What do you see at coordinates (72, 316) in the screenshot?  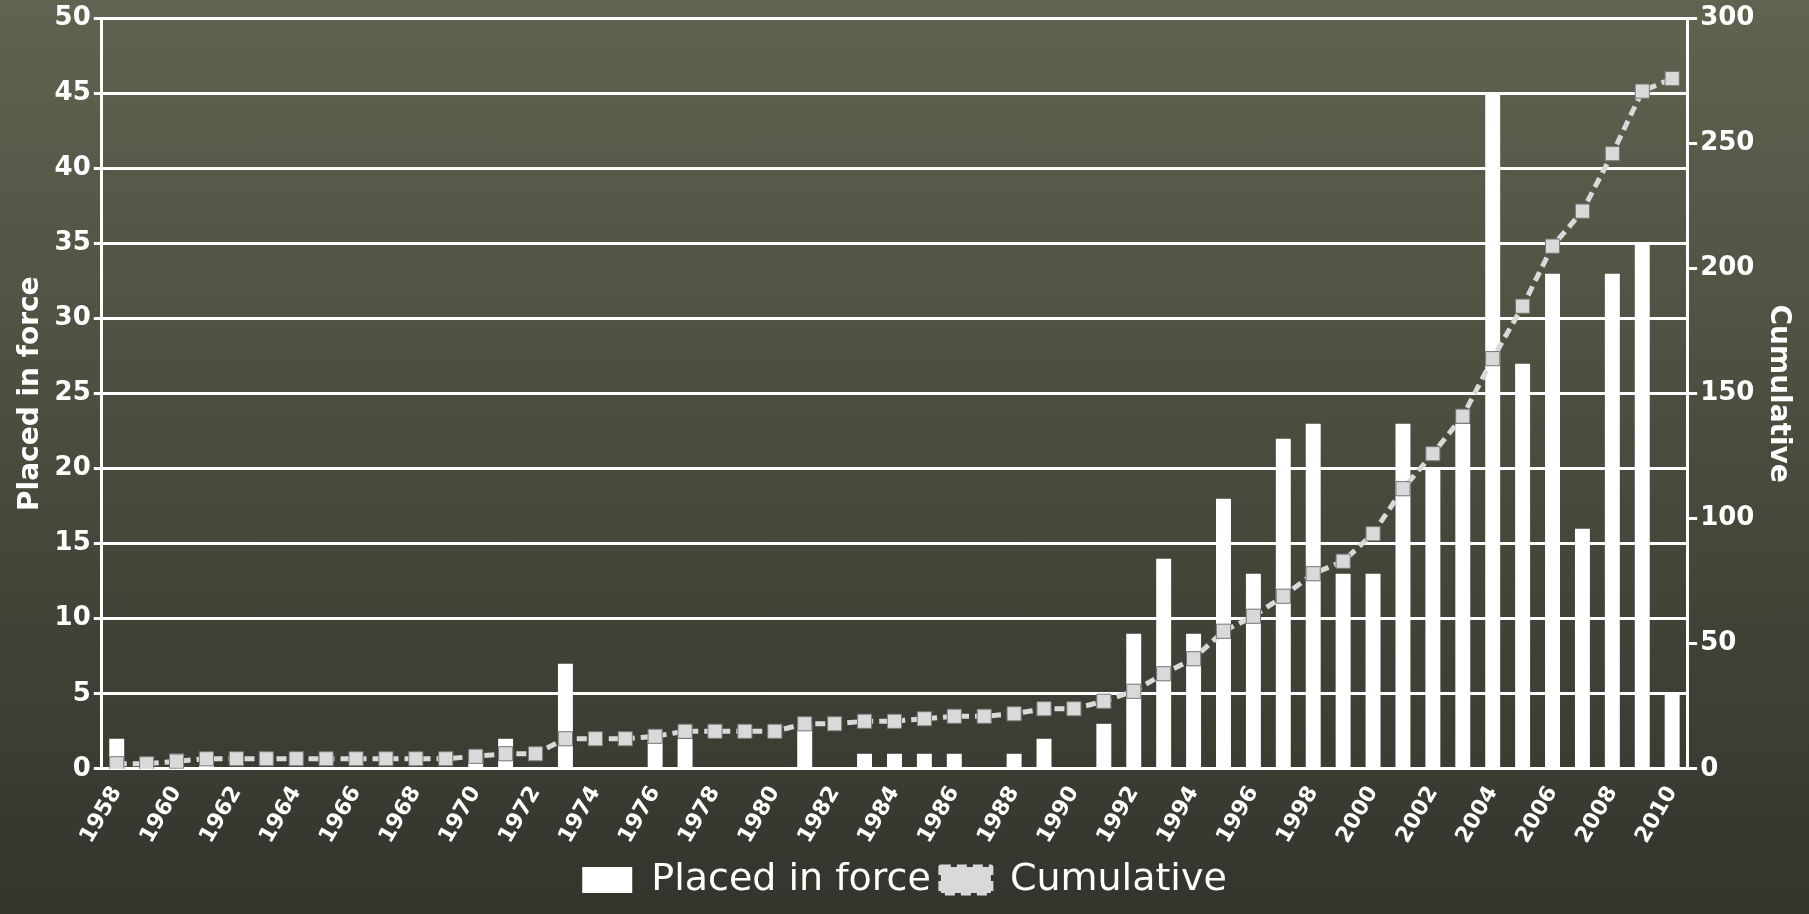 I see `y-tick-label: 30` at bounding box center [72, 316].